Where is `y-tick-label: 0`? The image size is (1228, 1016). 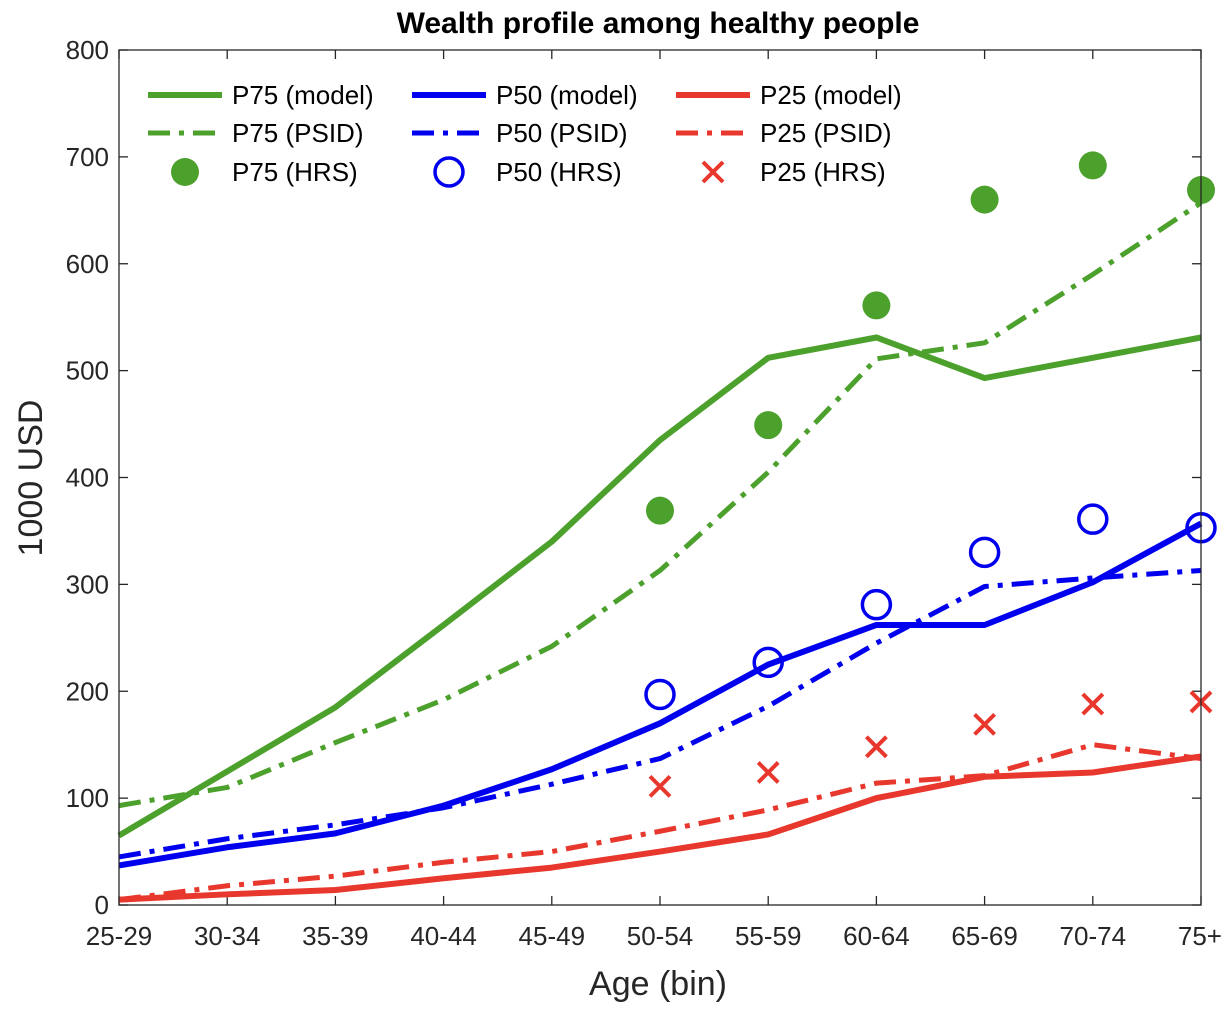
y-tick-label: 0 is located at coordinates (102, 905).